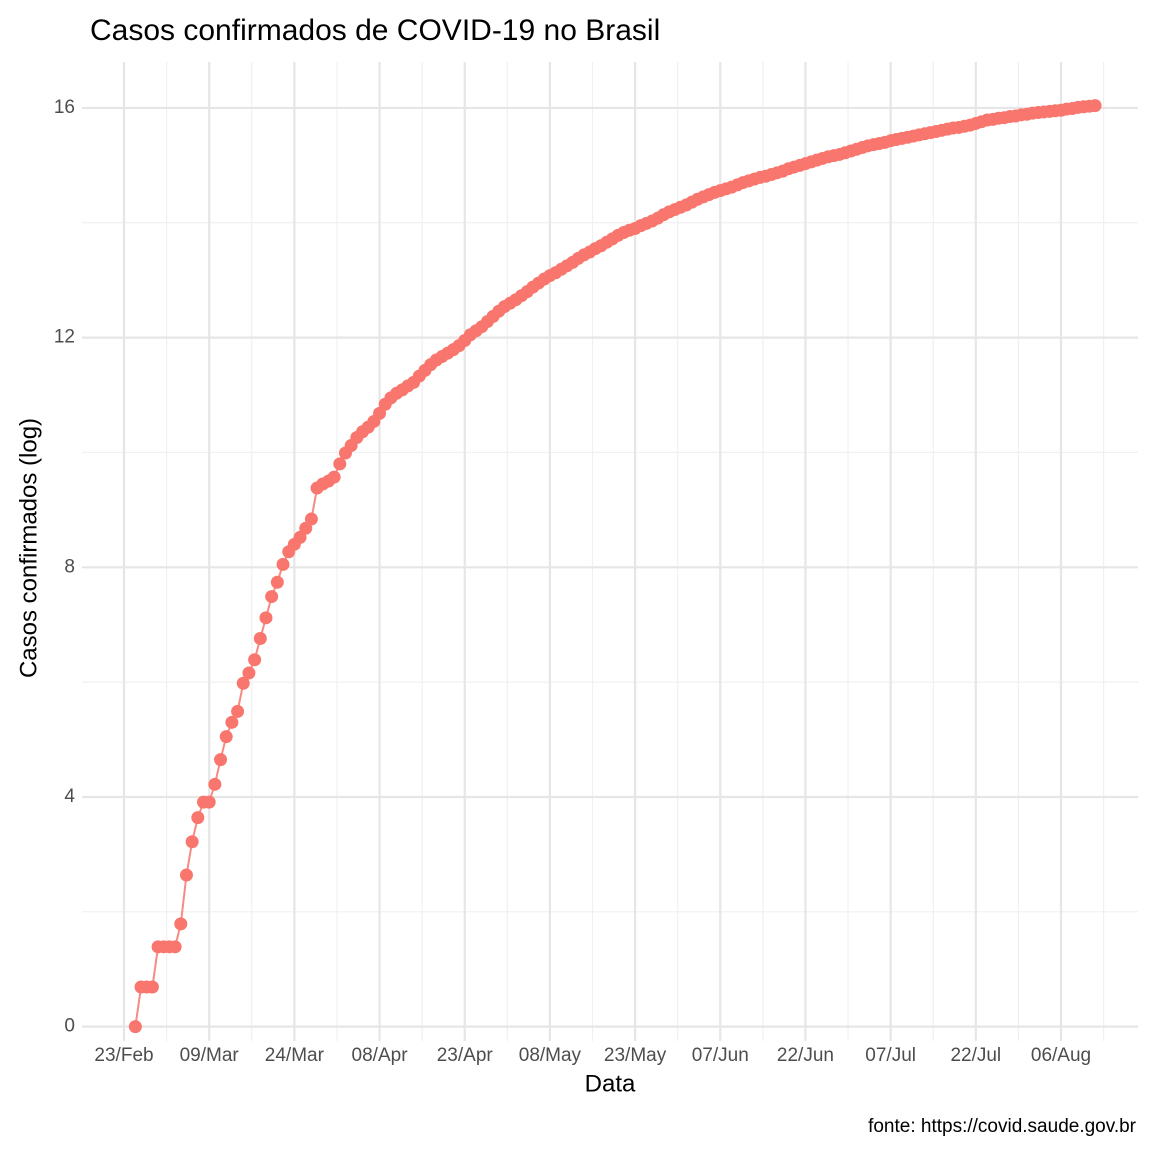  What do you see at coordinates (210, 1055) in the screenshot?
I see `x-tick-label: 09/Mar` at bounding box center [210, 1055].